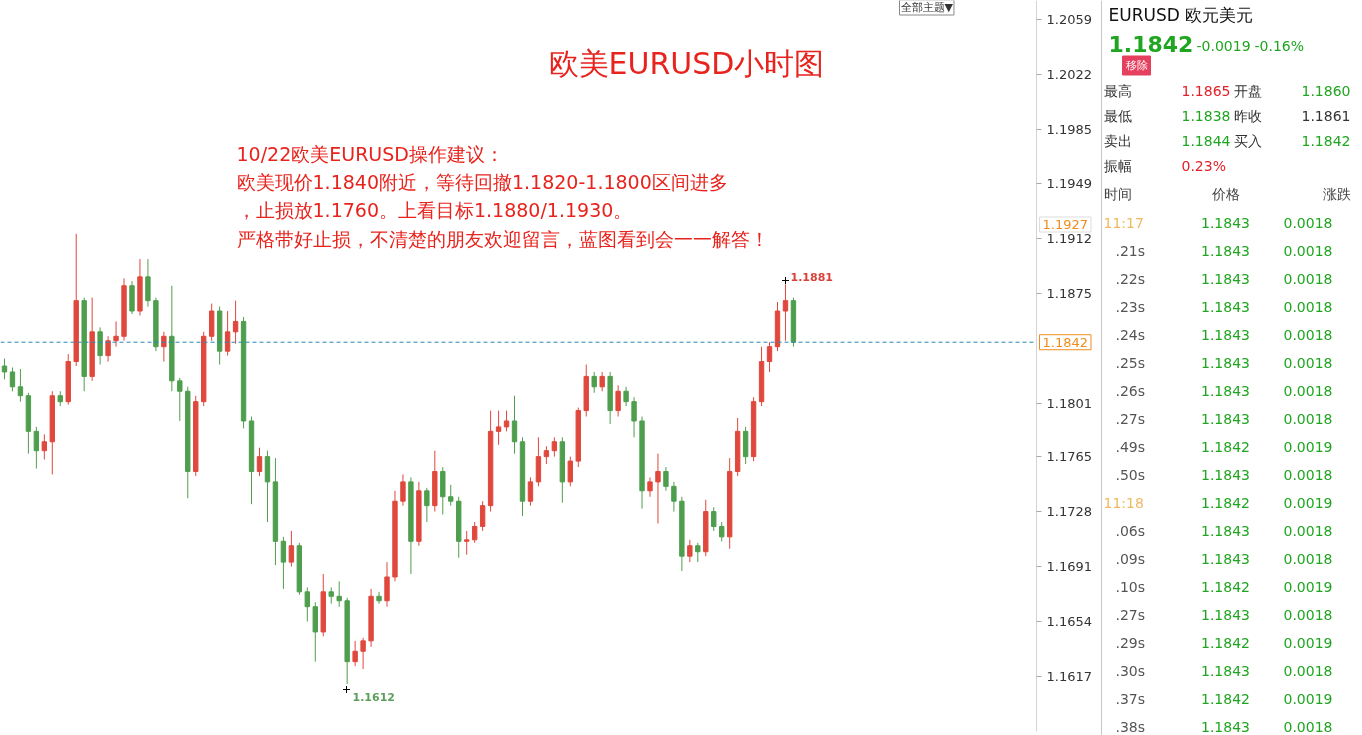 This screenshot has width=1362, height=735. Describe the element at coordinates (1247, 140) in the screenshot. I see `text: 买入` at that location.